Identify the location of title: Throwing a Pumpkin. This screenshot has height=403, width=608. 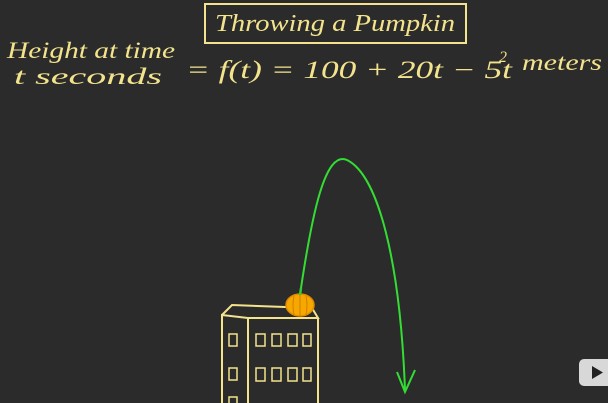
(335, 24).